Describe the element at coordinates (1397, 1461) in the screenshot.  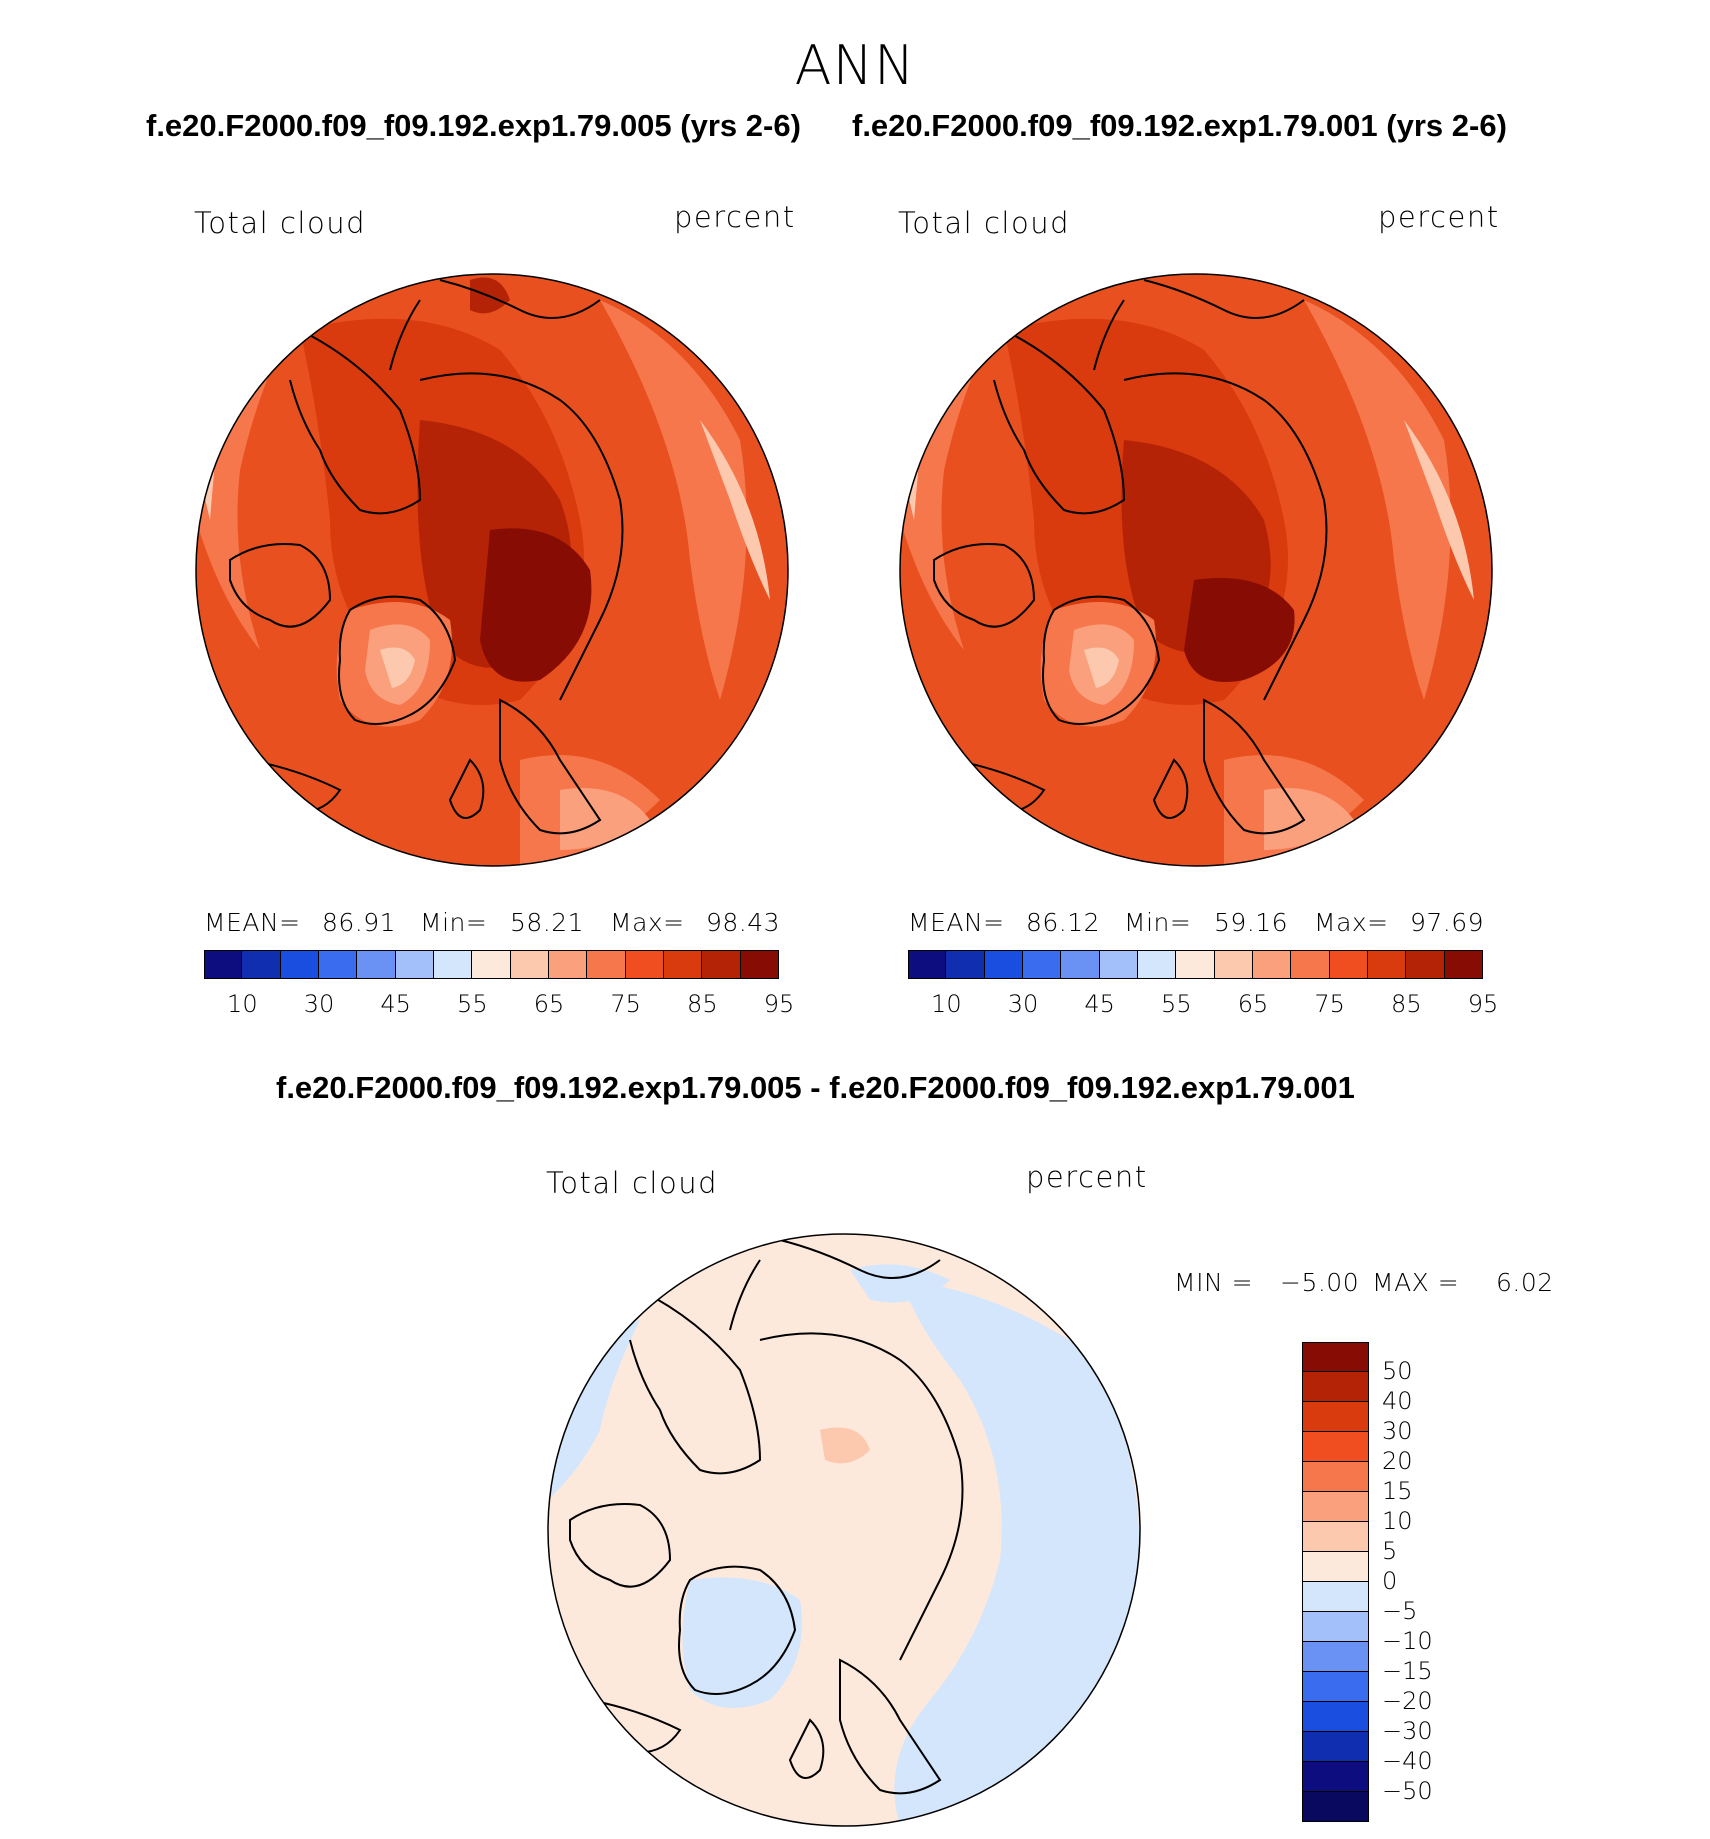
I see `diff-colorbar-tick-label: 20` at that location.